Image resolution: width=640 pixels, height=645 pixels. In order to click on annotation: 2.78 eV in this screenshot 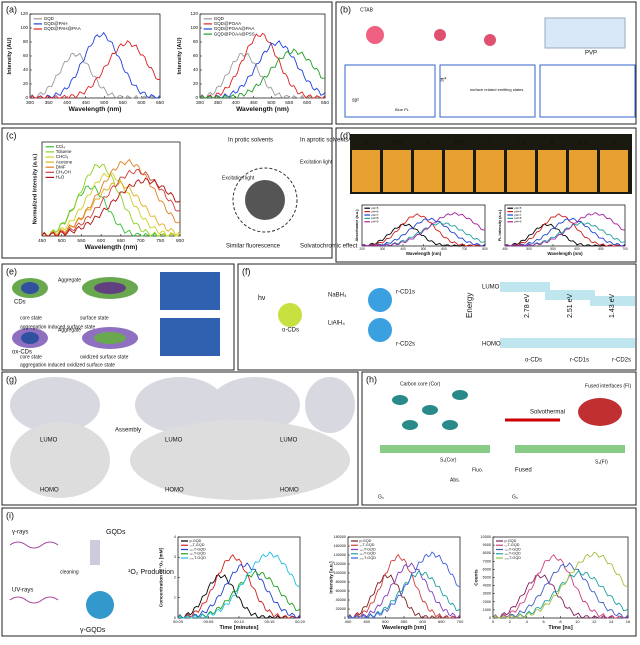, I will do `click(527, 306)`.